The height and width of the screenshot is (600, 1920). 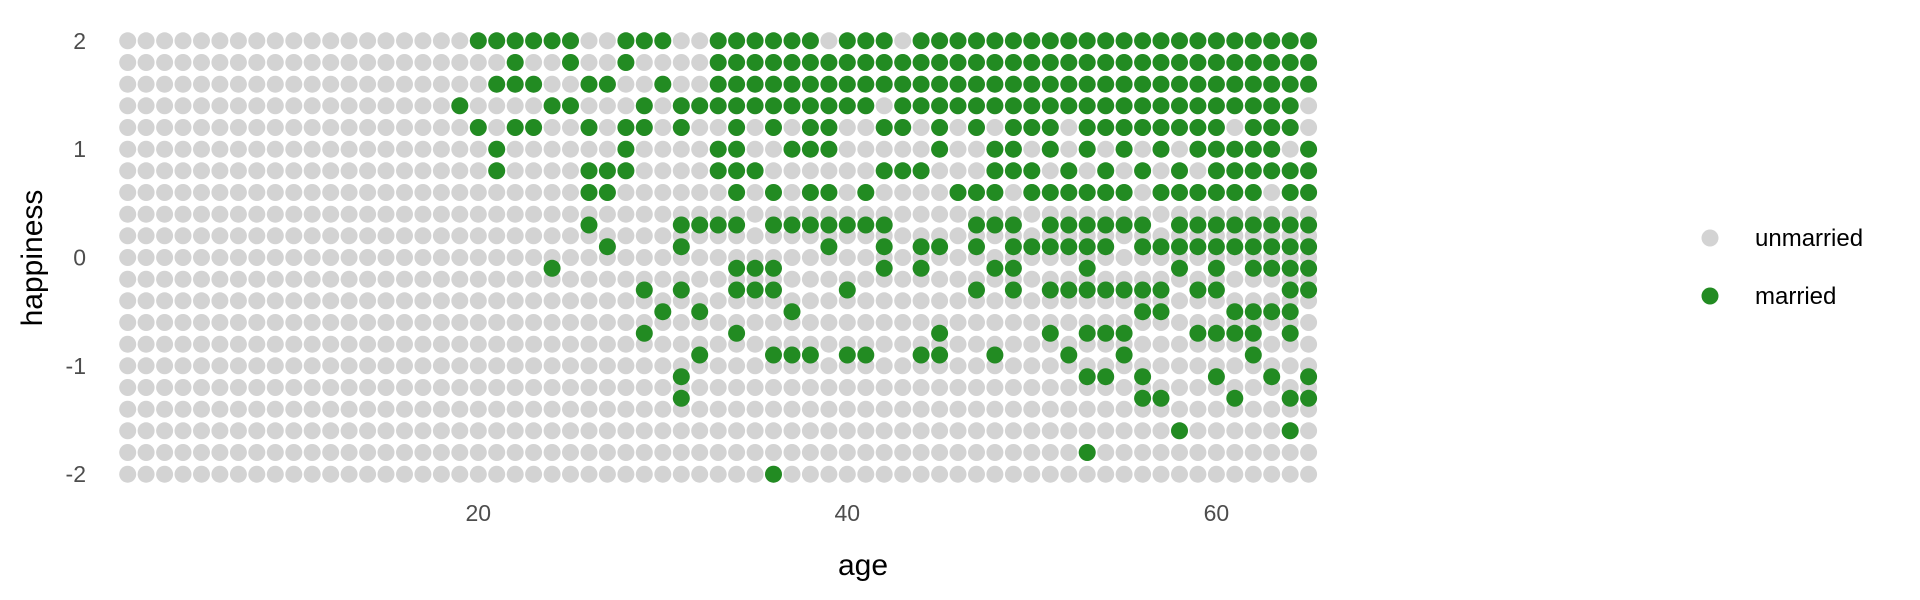 What do you see at coordinates (79, 149) in the screenshot?
I see `y-tick-label: 1` at bounding box center [79, 149].